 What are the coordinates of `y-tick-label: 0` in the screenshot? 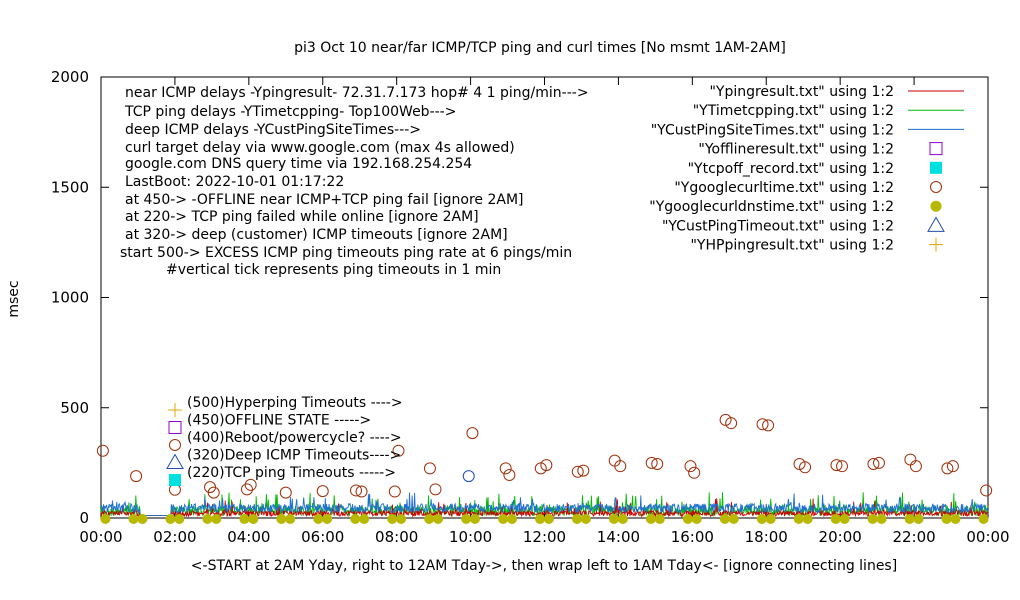 It's located at (84, 518).